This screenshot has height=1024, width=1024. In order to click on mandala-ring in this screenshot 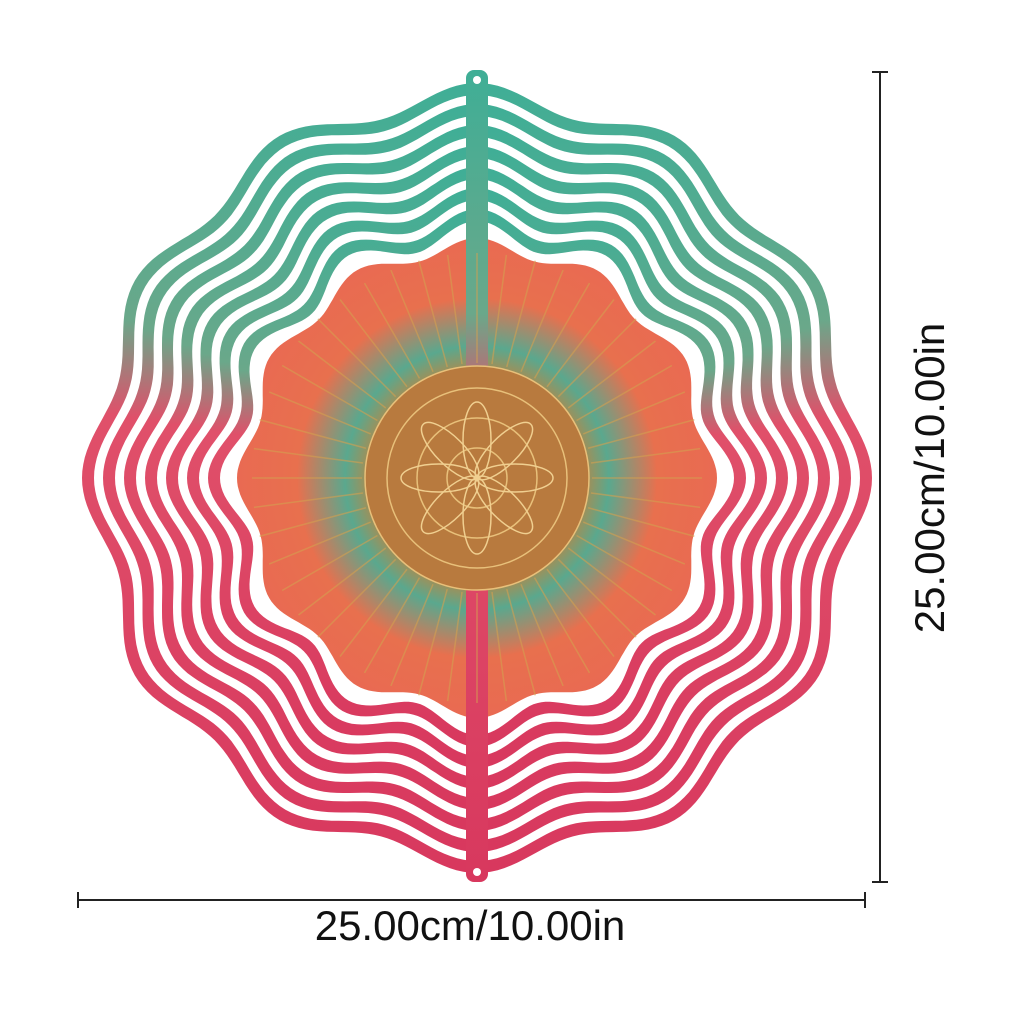, I will do `click(477, 478)`.